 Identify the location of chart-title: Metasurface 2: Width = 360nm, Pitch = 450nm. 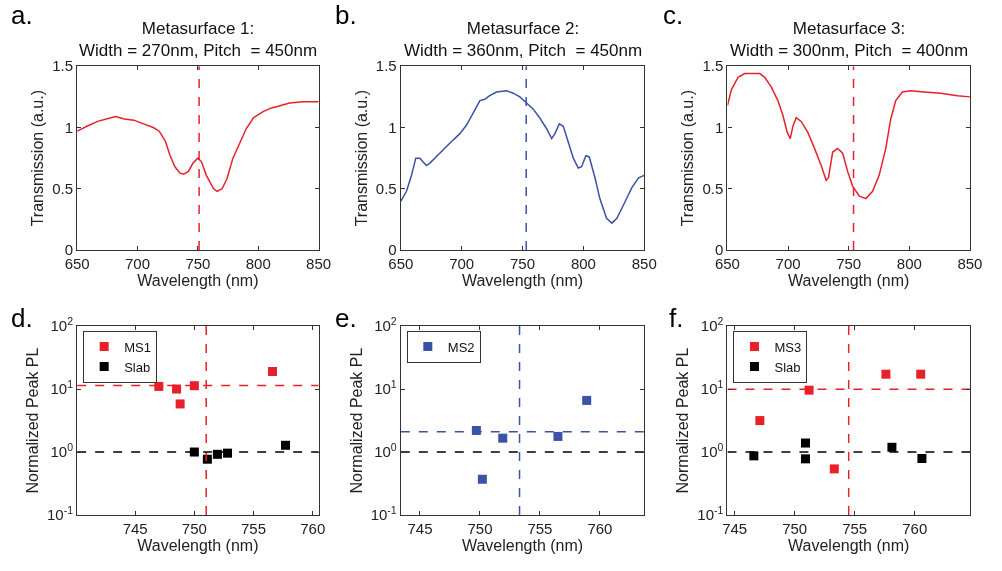
(523, 40).